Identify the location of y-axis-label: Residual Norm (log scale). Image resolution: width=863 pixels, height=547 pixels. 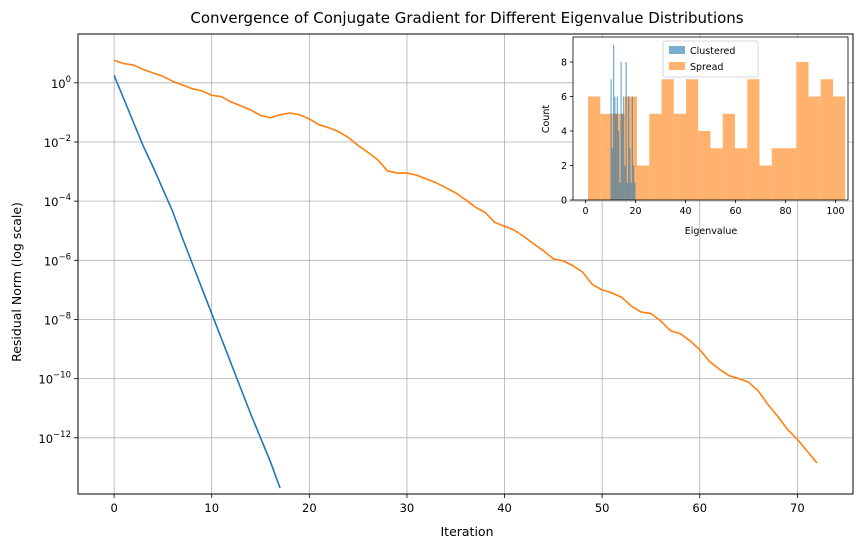
(16, 282).